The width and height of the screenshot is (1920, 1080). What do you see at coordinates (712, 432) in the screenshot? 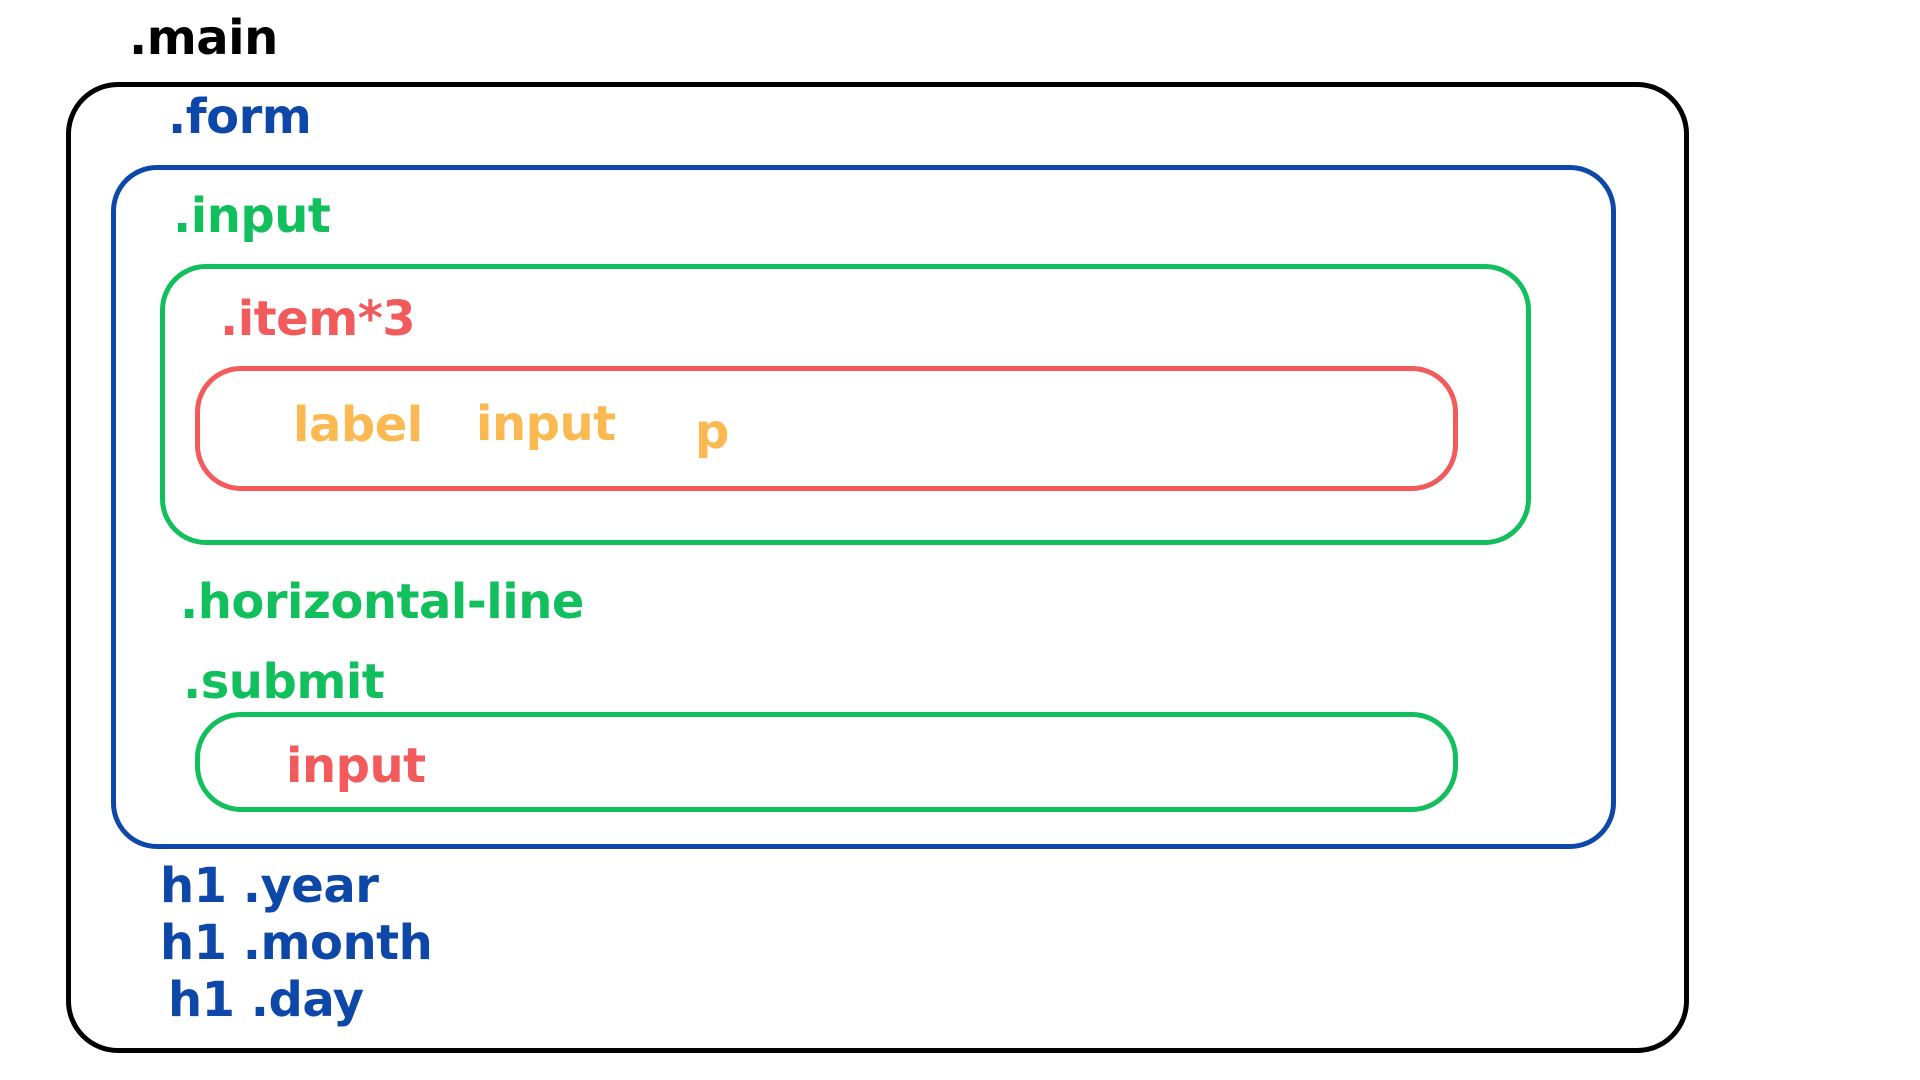
I see `item-field-p: p` at bounding box center [712, 432].